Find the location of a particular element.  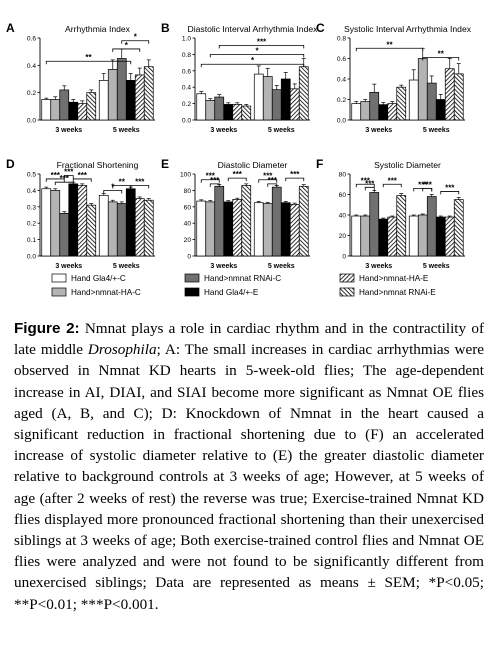

legend-label: Hand>nmnat-HA-C is located at coordinates (106, 292).